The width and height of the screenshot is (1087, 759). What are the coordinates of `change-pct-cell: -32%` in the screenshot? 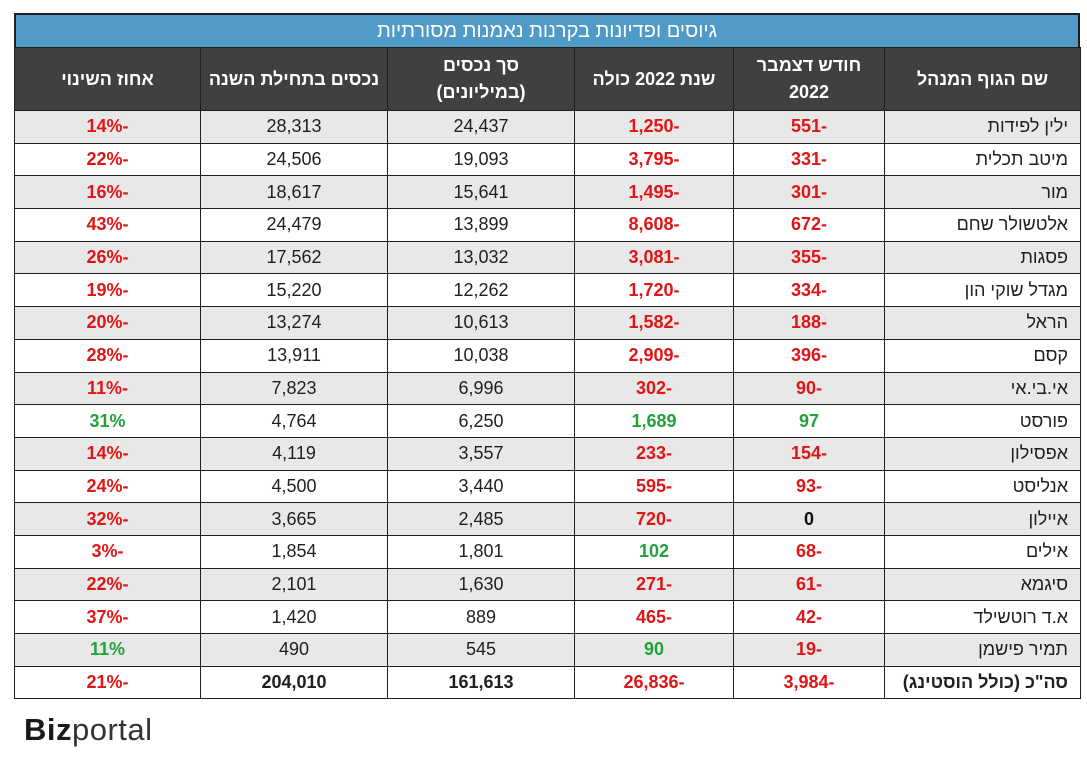 It's located at (107, 519).